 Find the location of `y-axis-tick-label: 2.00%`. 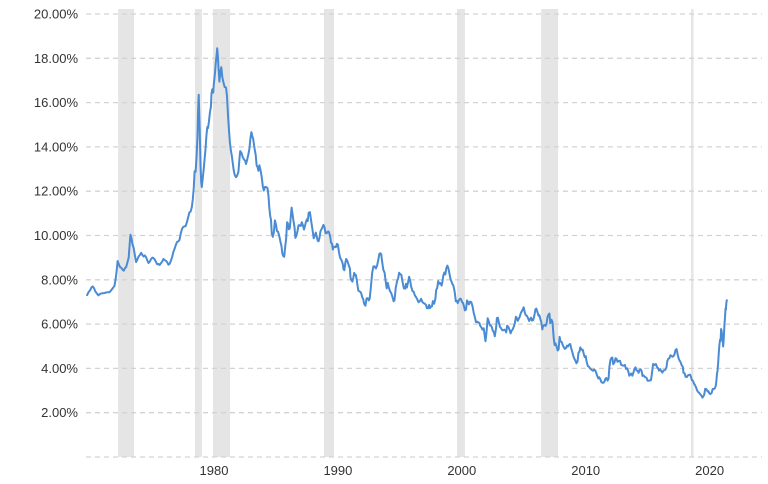

y-axis-tick-label: 2.00% is located at coordinates (59, 412).